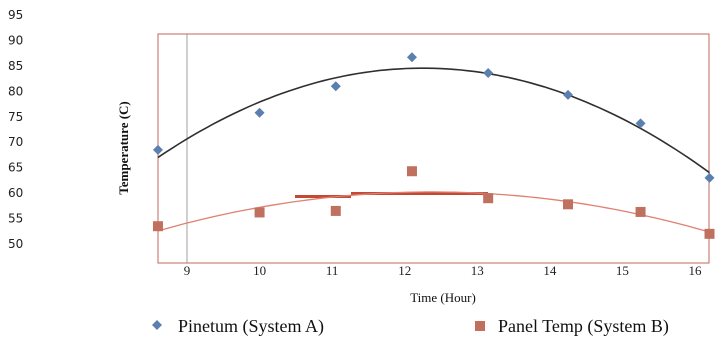 This screenshot has height=344, width=716. Describe the element at coordinates (15, 193) in the screenshot. I see `y-tick-label: 60` at that location.